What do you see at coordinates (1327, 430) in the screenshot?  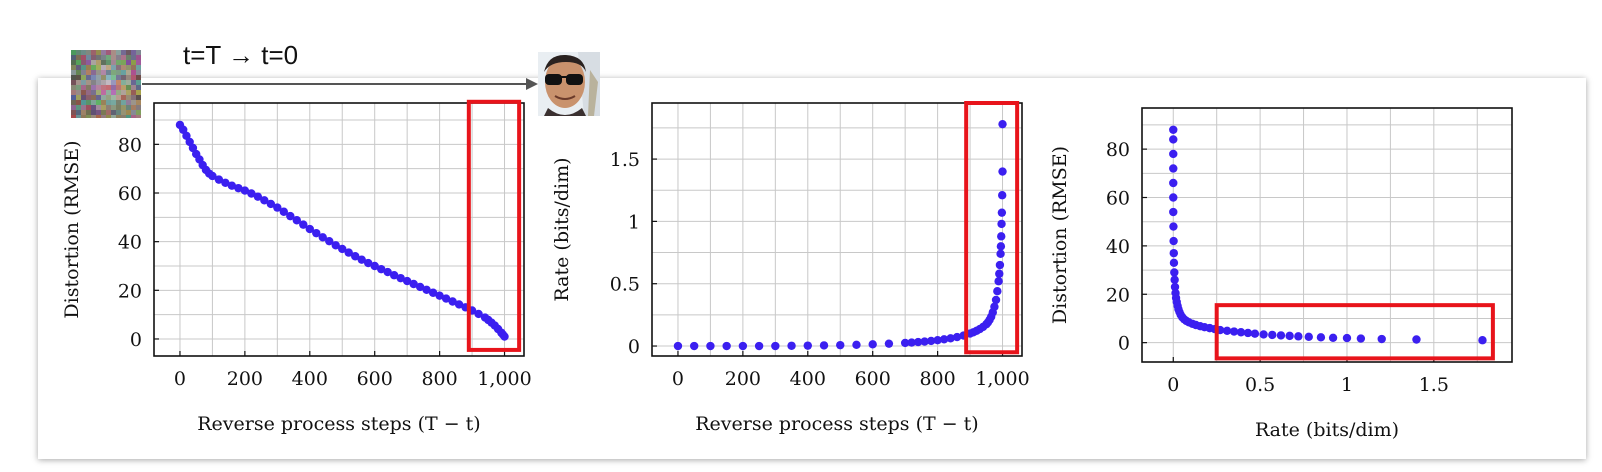 I see `x-axis-label: Rate (bits/dim)` at bounding box center [1327, 430].